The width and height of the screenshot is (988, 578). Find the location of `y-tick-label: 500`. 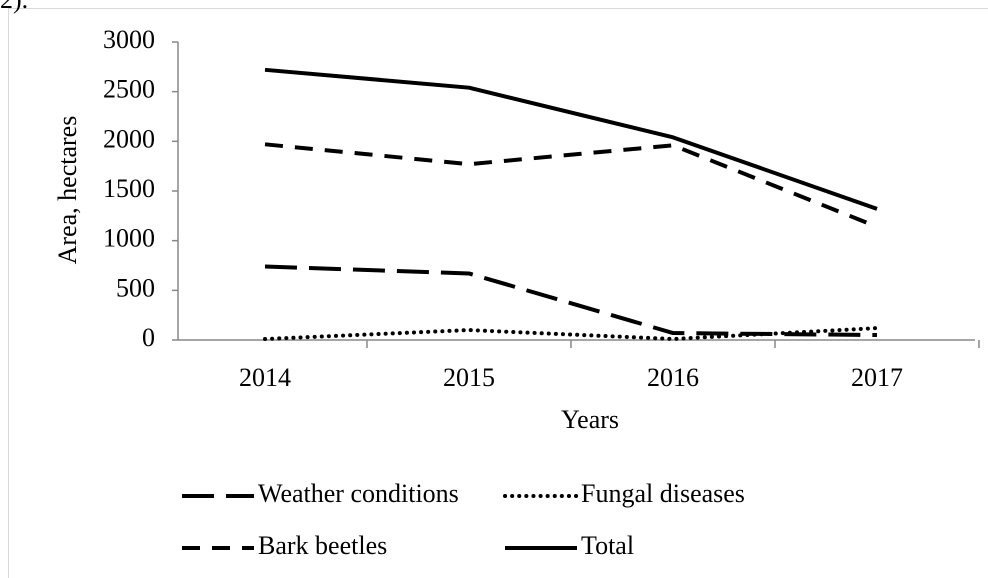

y-tick-label: 500 is located at coordinates (135, 287).